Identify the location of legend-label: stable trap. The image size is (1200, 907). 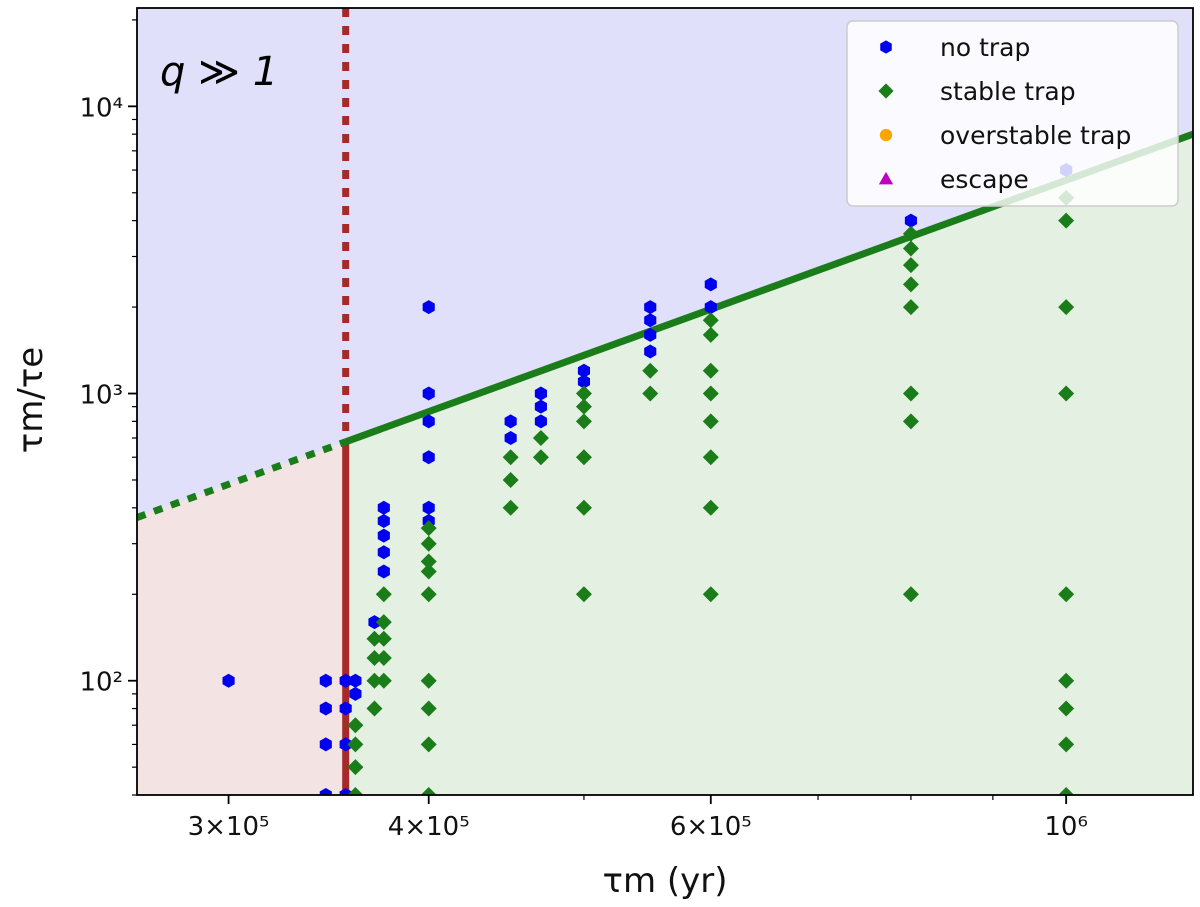
(1008, 91).